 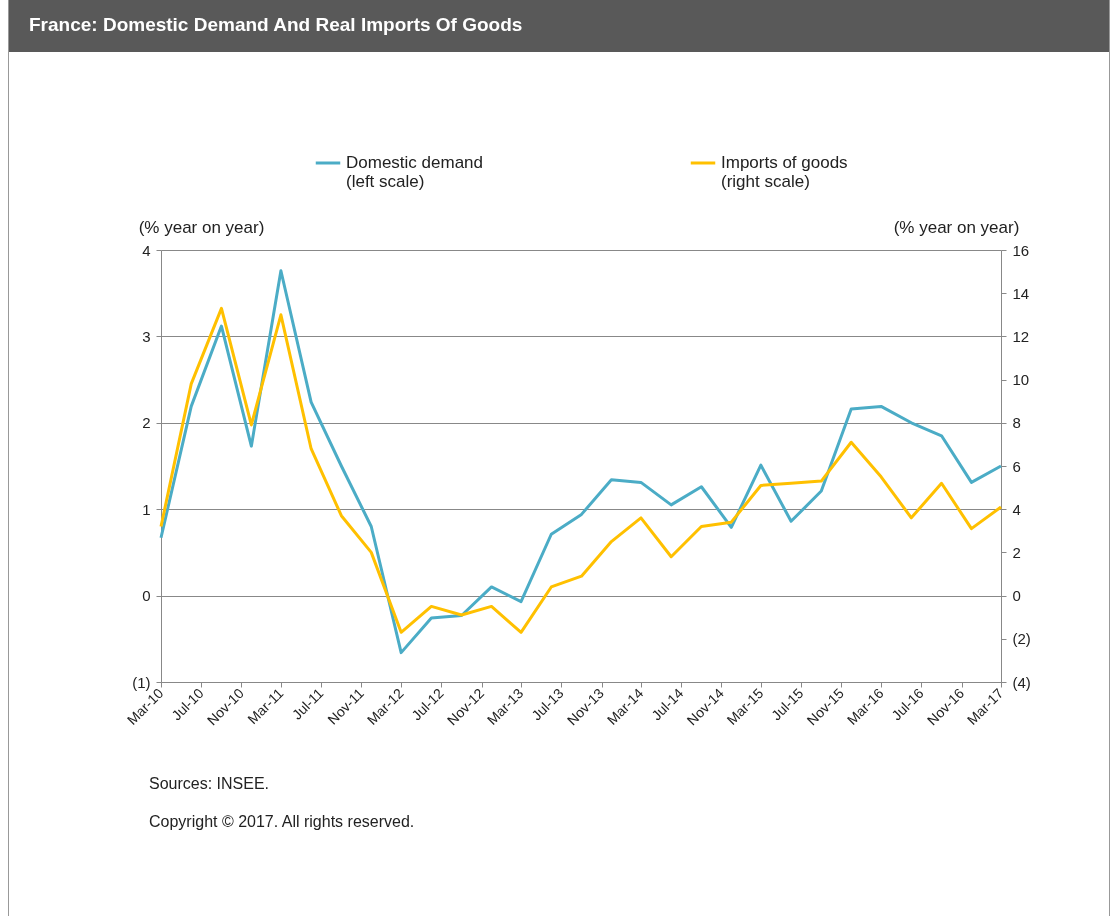 What do you see at coordinates (282, 822) in the screenshot?
I see `text: Copyright © 2017. All rights reserved.` at bounding box center [282, 822].